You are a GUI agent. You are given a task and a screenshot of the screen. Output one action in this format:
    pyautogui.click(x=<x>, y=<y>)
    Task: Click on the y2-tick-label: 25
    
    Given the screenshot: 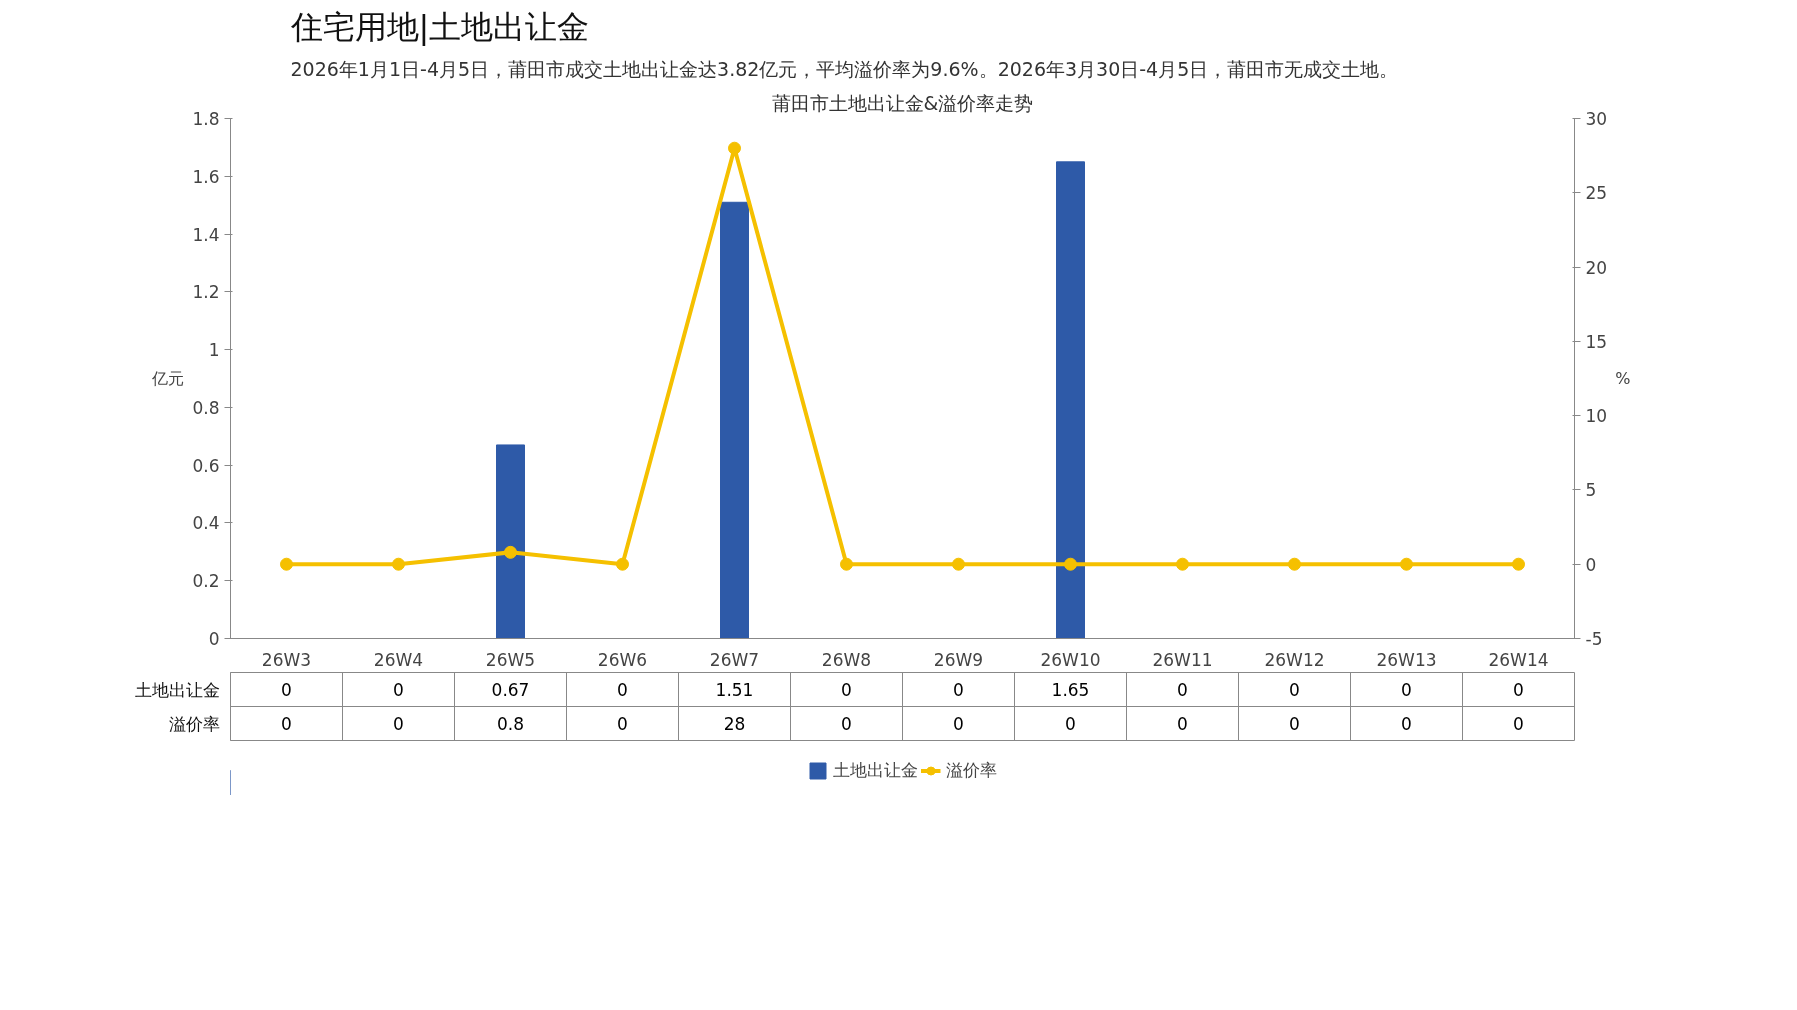 What is the action you would take?
    pyautogui.click(x=1596, y=193)
    